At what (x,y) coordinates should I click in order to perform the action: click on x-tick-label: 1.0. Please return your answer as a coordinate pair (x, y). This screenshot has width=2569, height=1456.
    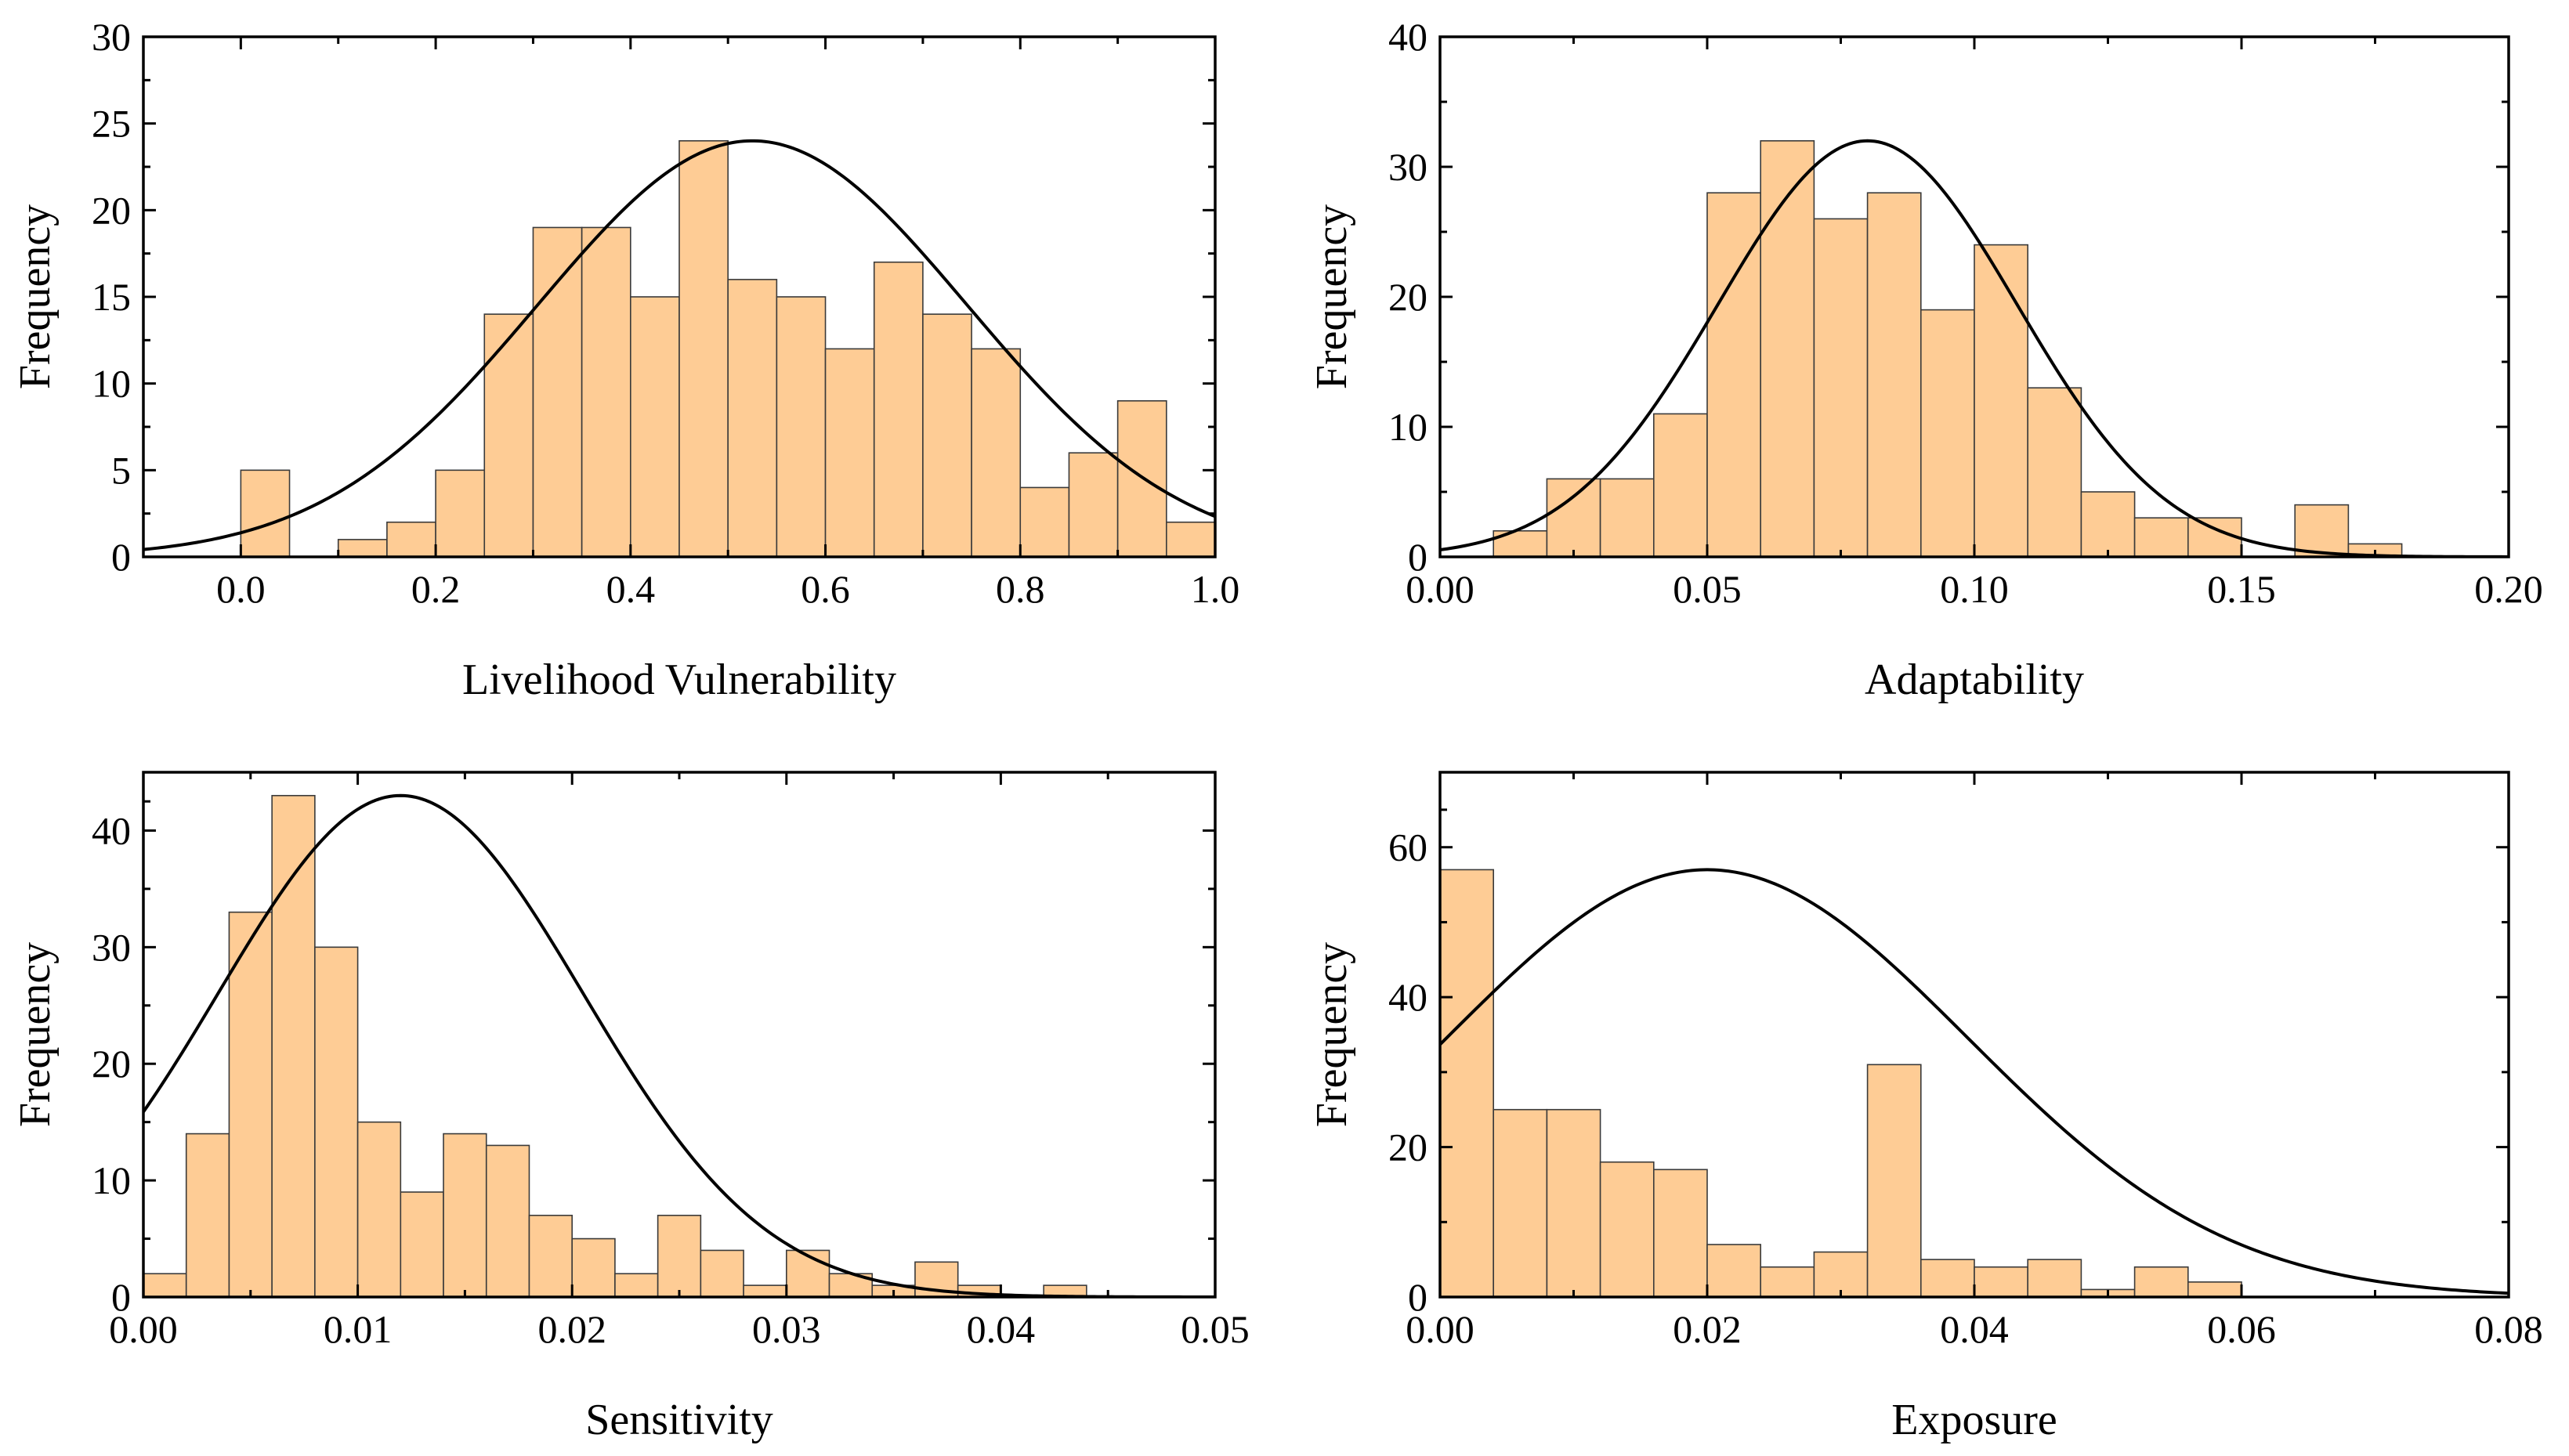
    Looking at the image, I should click on (1215, 589).